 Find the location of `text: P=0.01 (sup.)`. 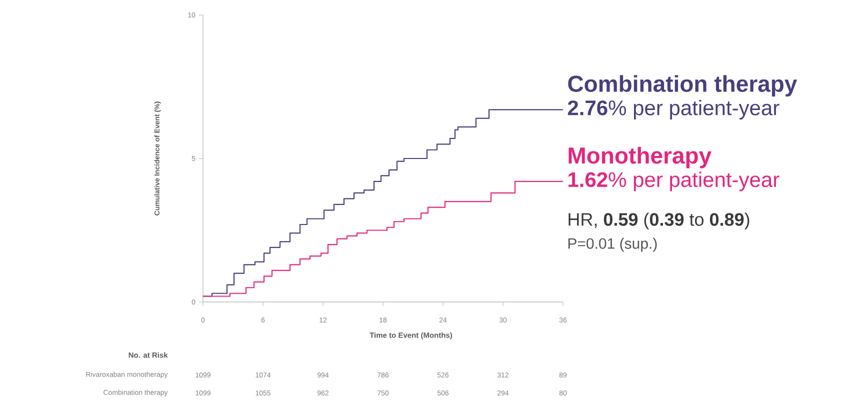

text: P=0.01 (sup.) is located at coordinates (612, 245).